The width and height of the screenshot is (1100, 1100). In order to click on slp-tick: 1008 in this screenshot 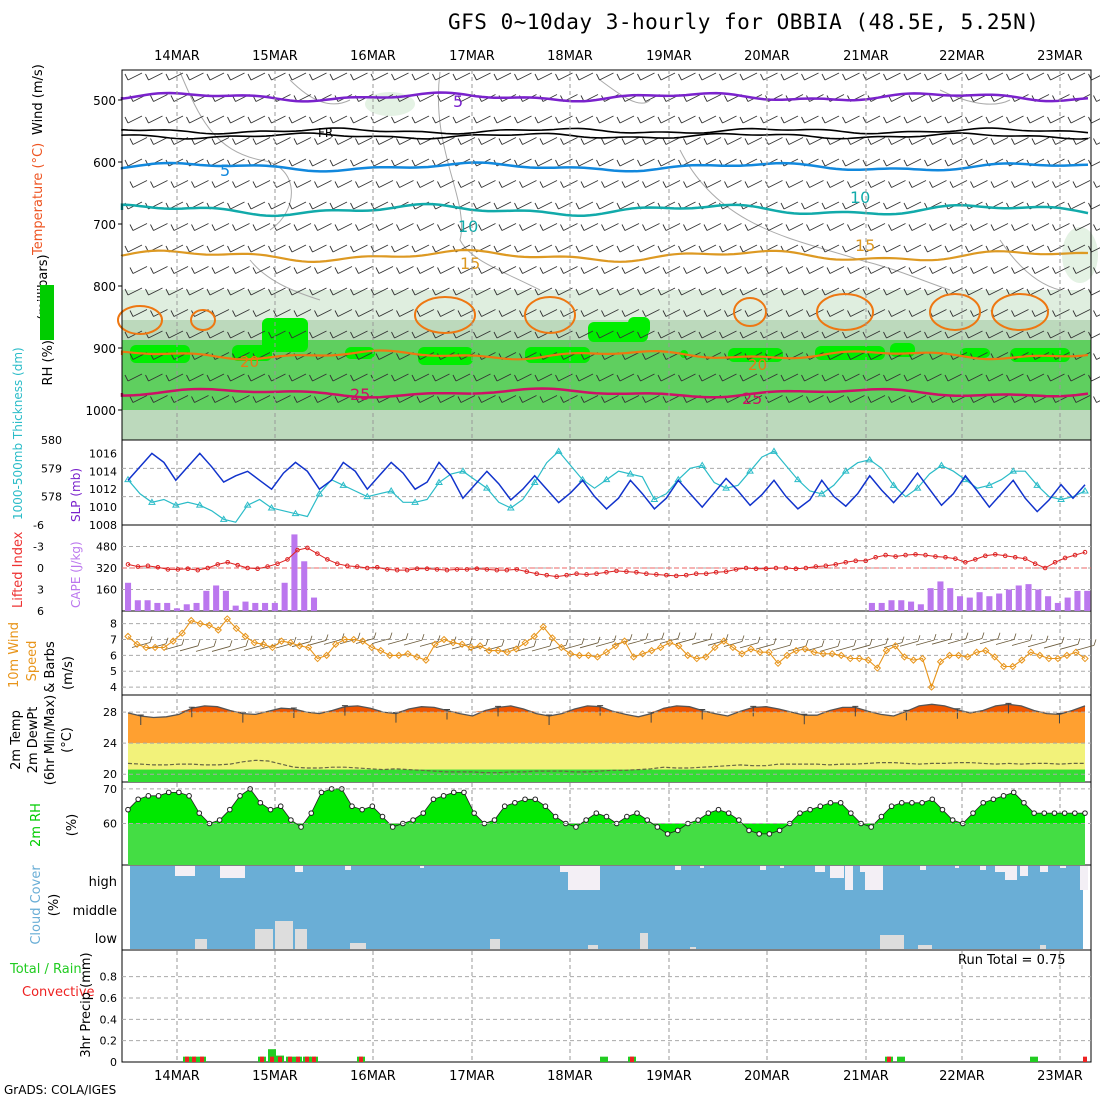, I will do `click(103, 525)`.